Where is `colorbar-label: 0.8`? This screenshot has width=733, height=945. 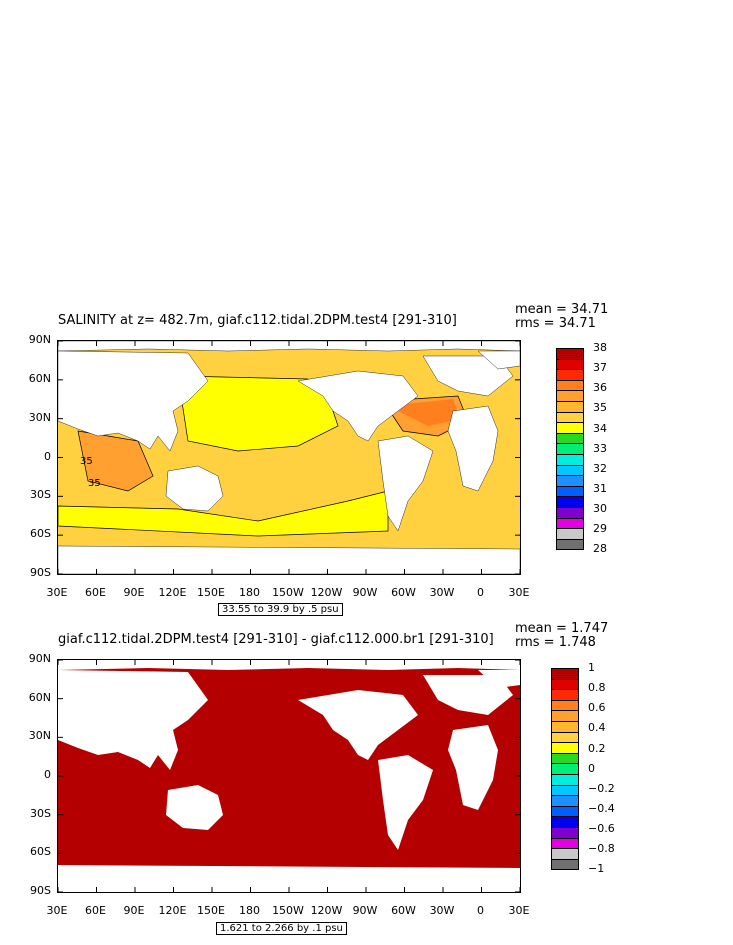
colorbar-label: 0.8 is located at coordinates (597, 688).